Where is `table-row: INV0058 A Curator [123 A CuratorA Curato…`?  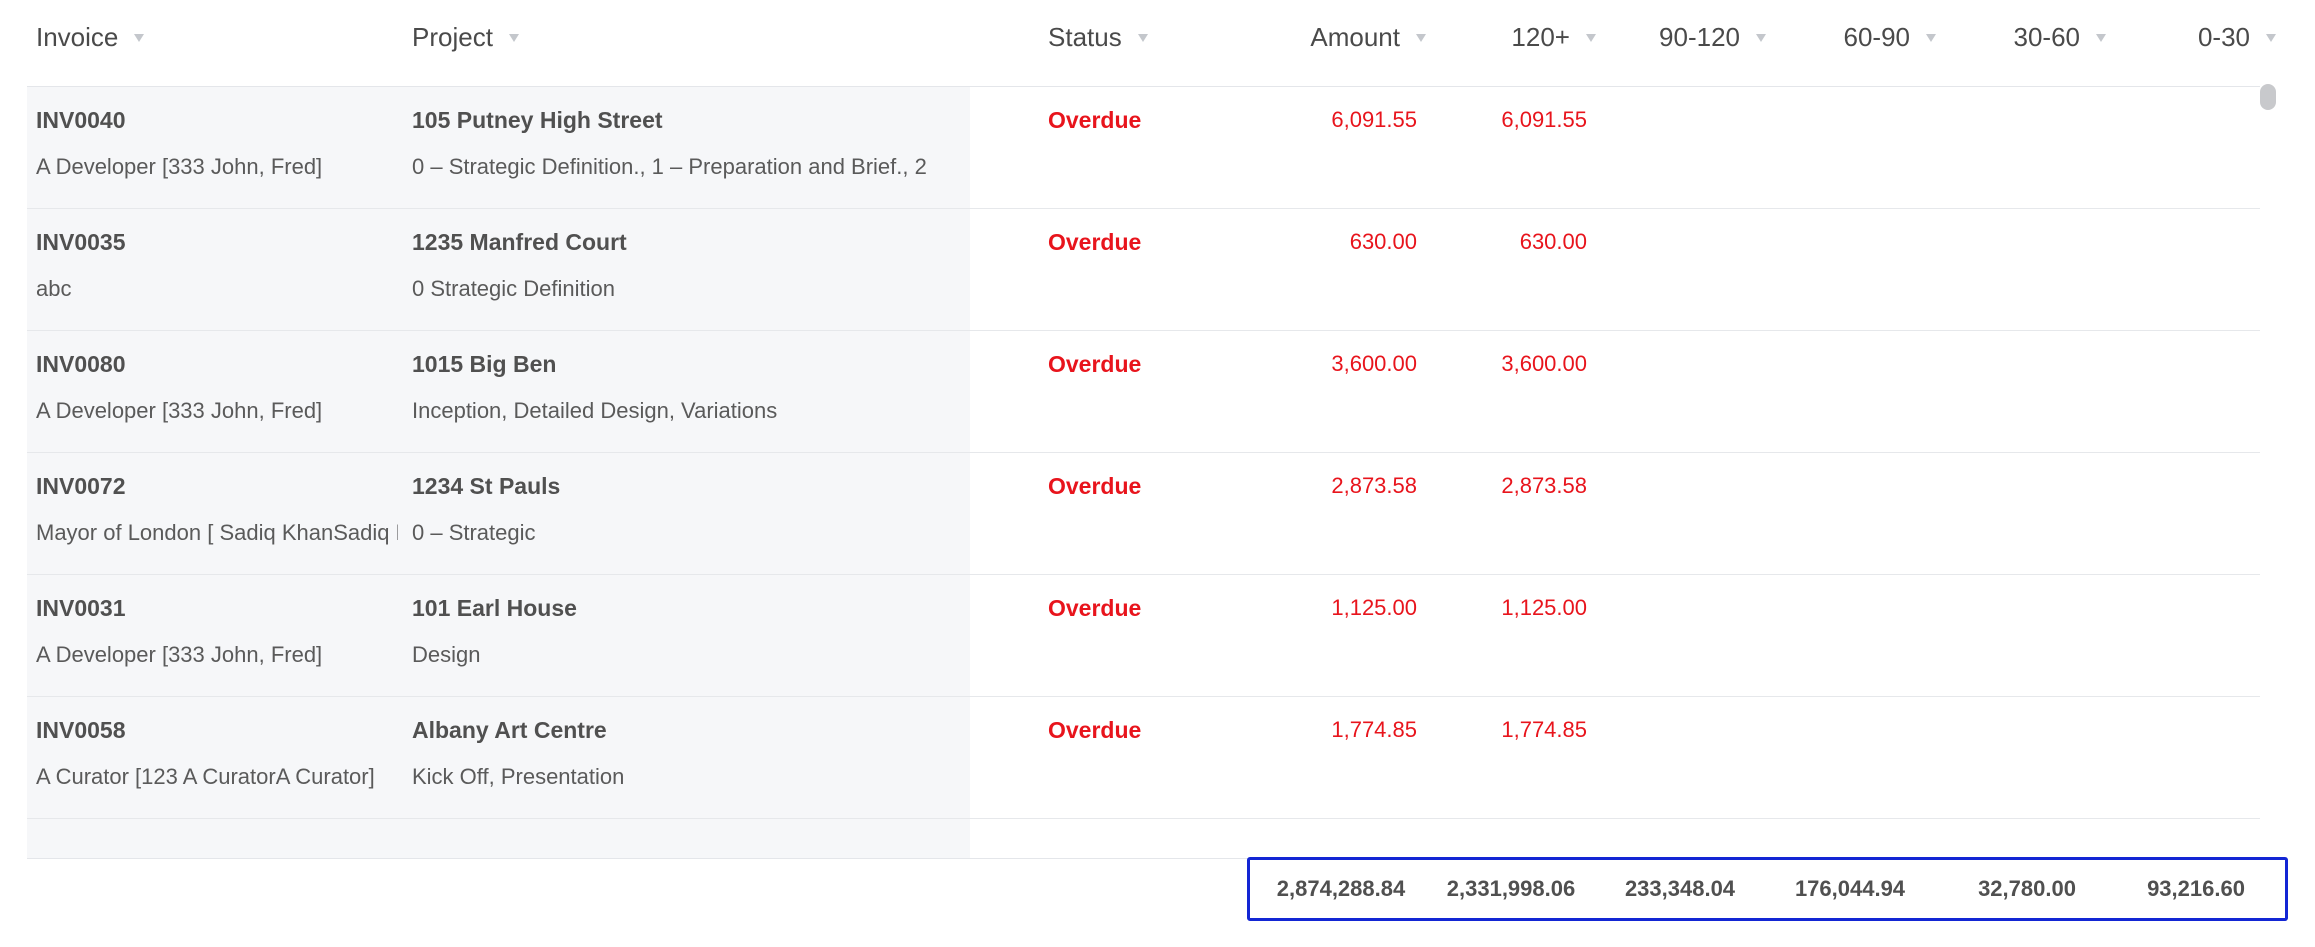
table-row: INV0058 A Curator [123 A CuratorA Curato… is located at coordinates (1143, 758).